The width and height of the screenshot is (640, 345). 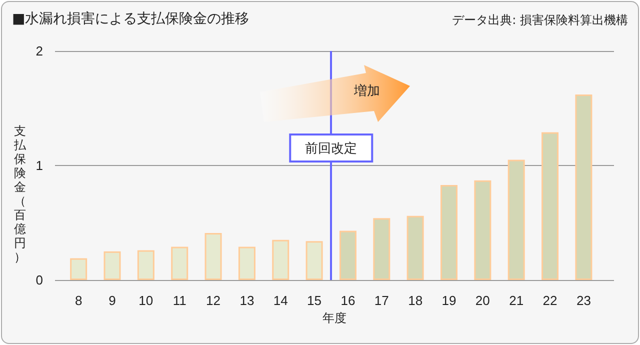 What do you see at coordinates (131, 19) in the screenshot?
I see `chart-title: ■水漏れ損害による支払保険金の推移` at bounding box center [131, 19].